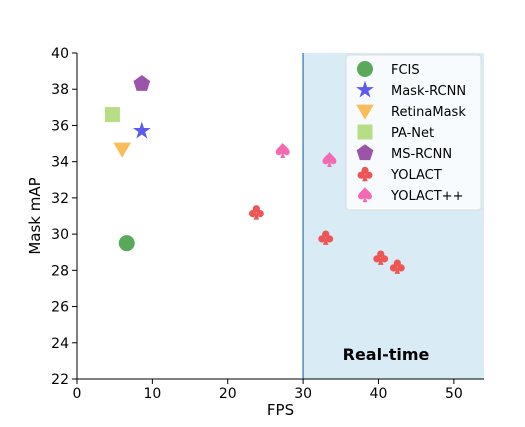 The width and height of the screenshot is (525, 427). I want to click on legend-label: MS-RCNN, so click(421, 154).